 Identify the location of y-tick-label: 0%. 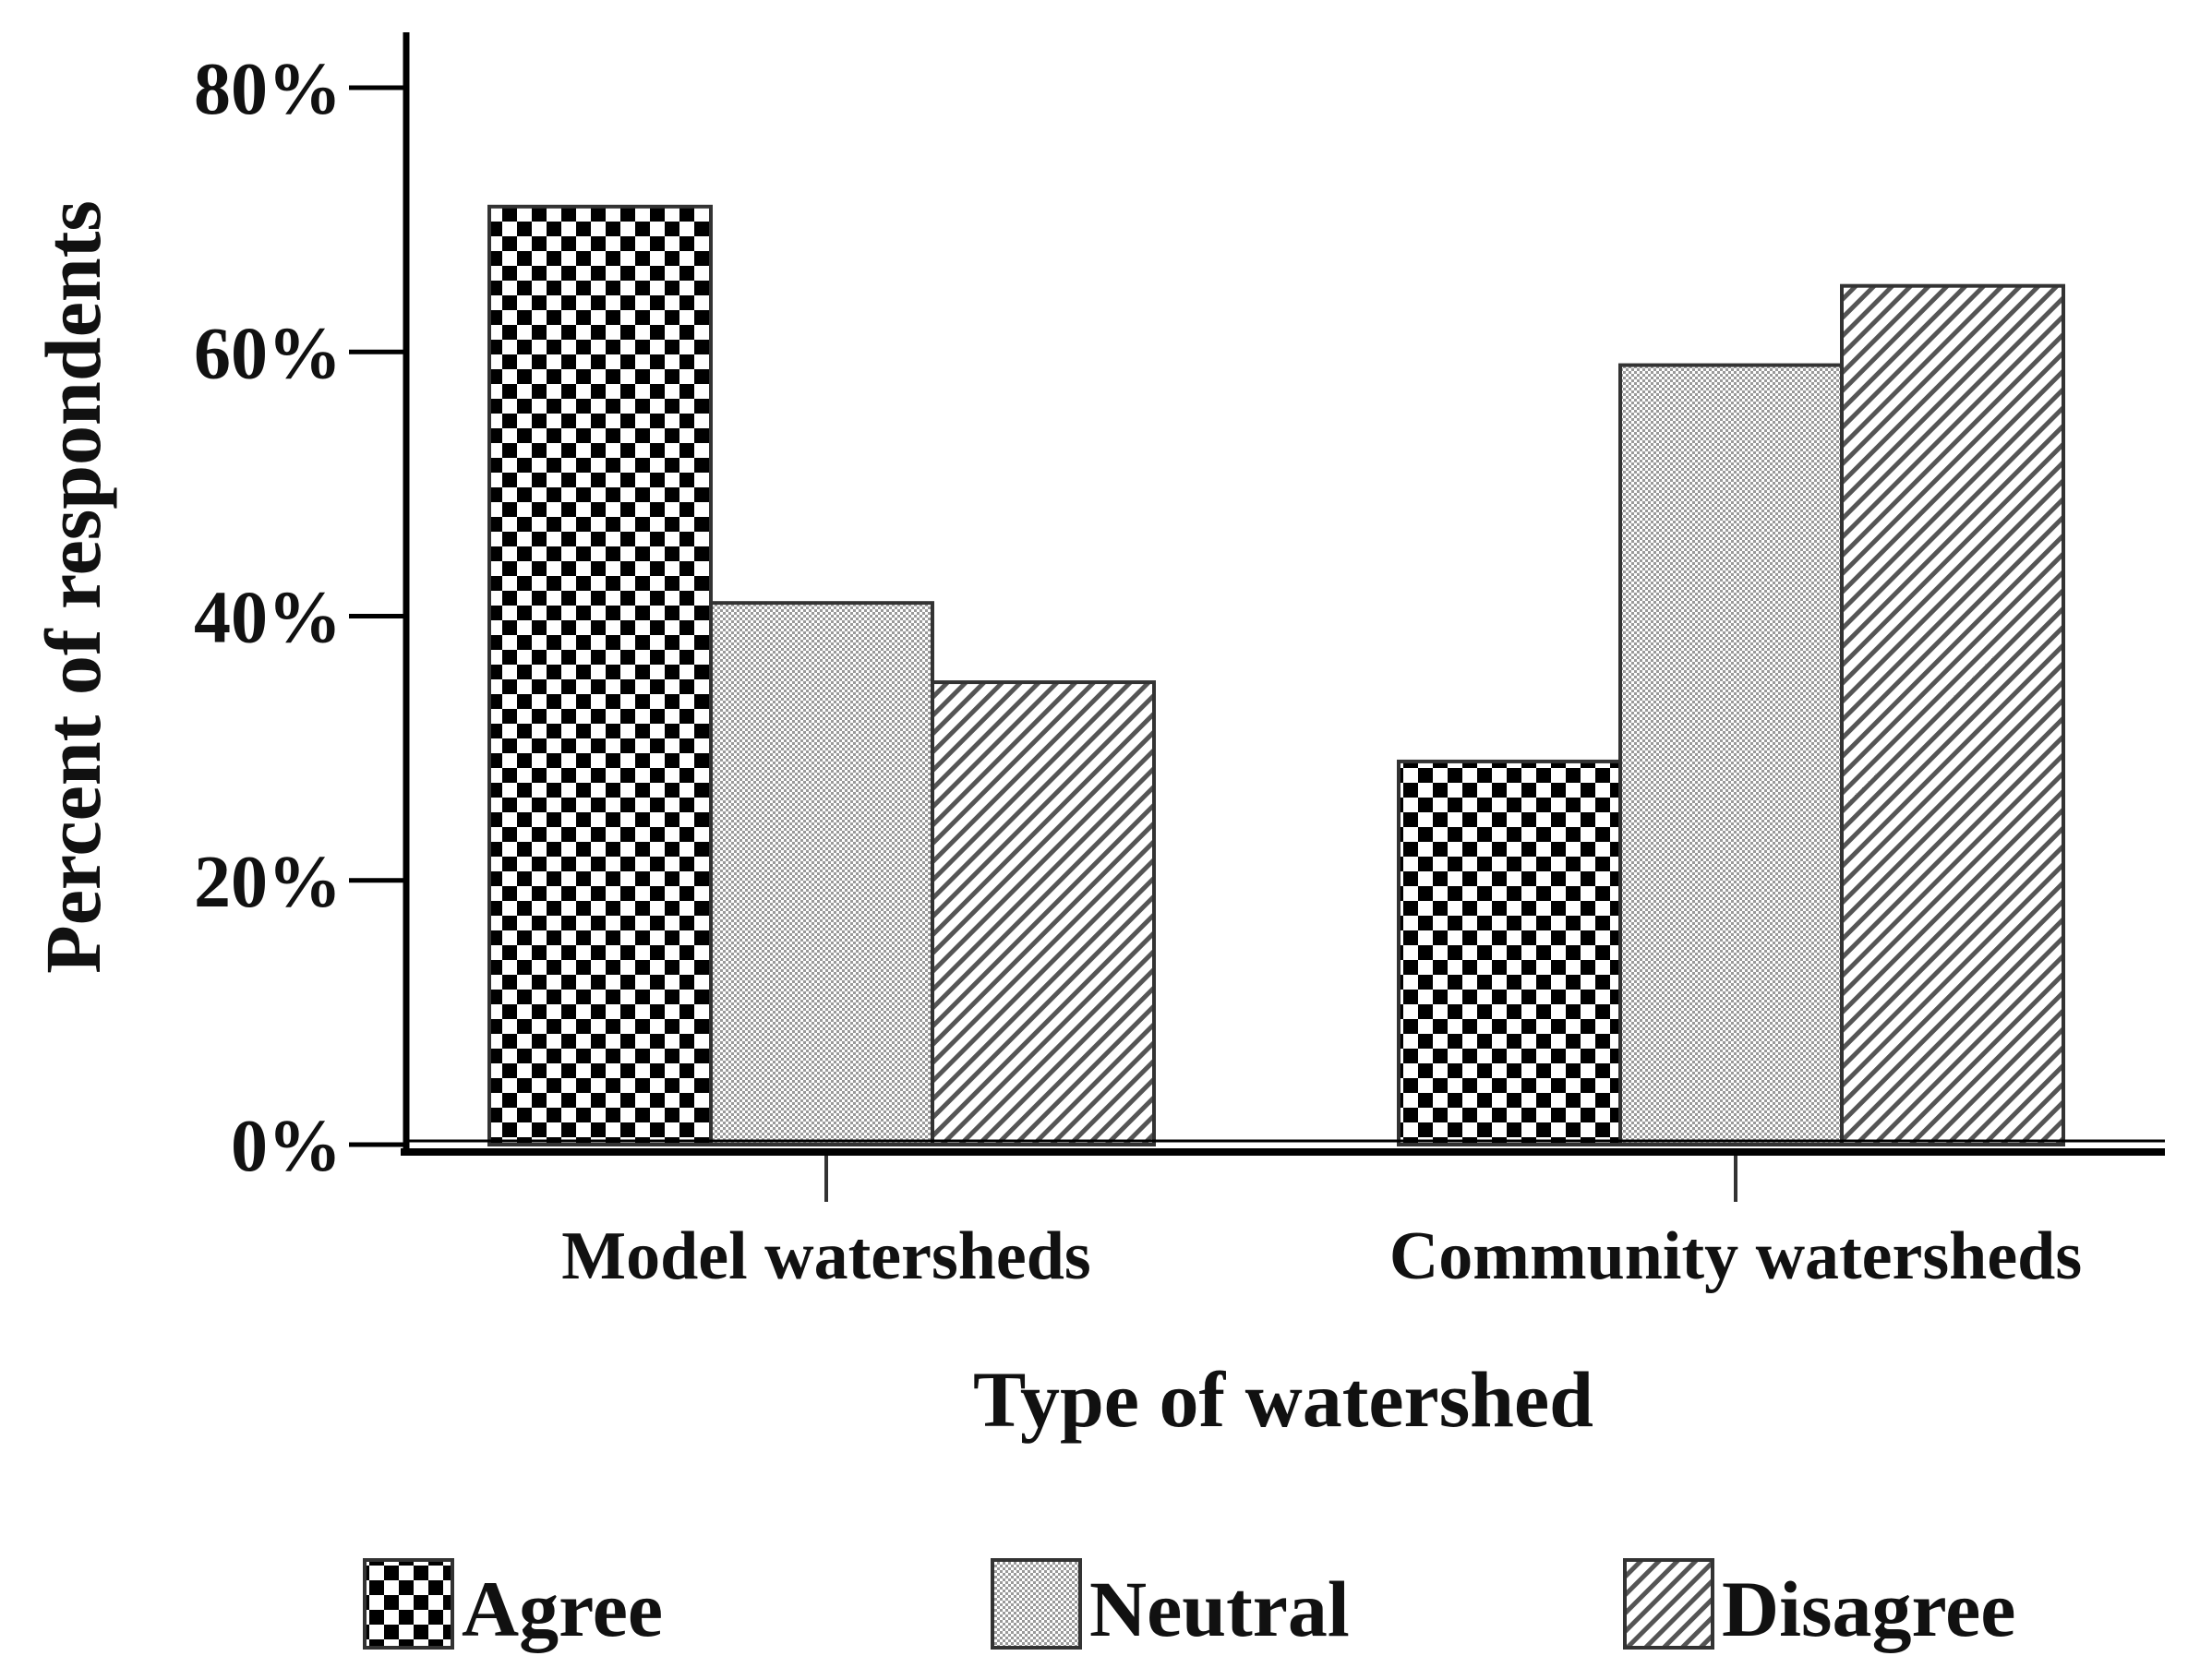
(286, 1146).